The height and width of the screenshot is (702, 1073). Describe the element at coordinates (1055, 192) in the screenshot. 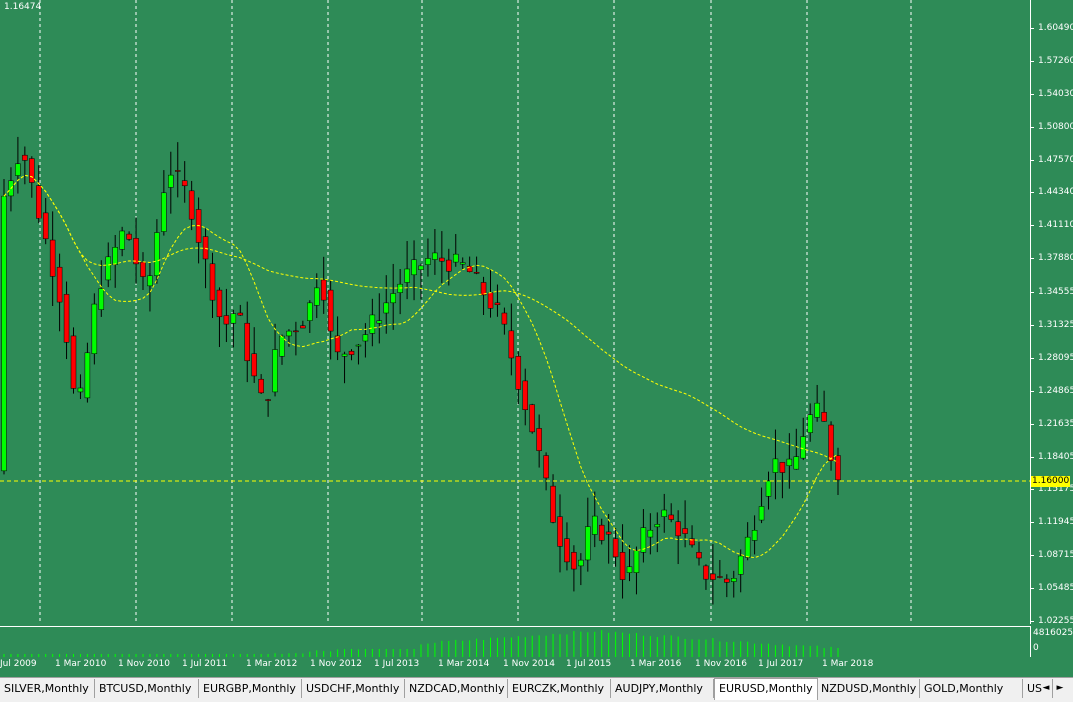

I see `price-tick-label: 1.44340` at that location.